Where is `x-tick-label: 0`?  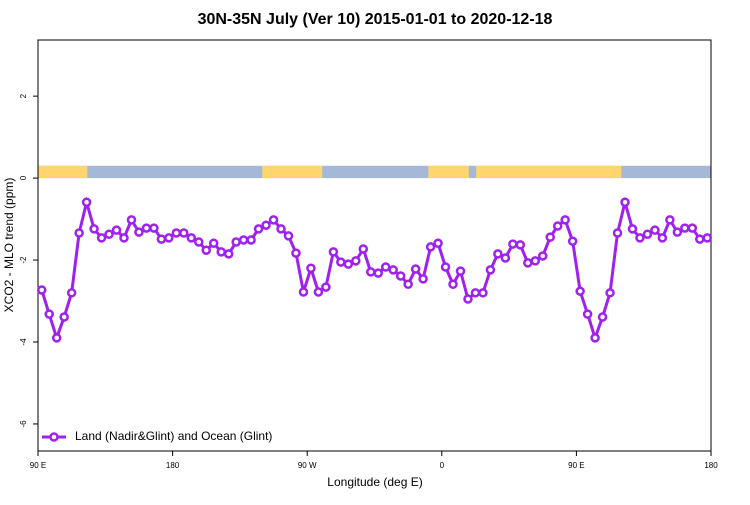
x-tick-label: 0 is located at coordinates (442, 465).